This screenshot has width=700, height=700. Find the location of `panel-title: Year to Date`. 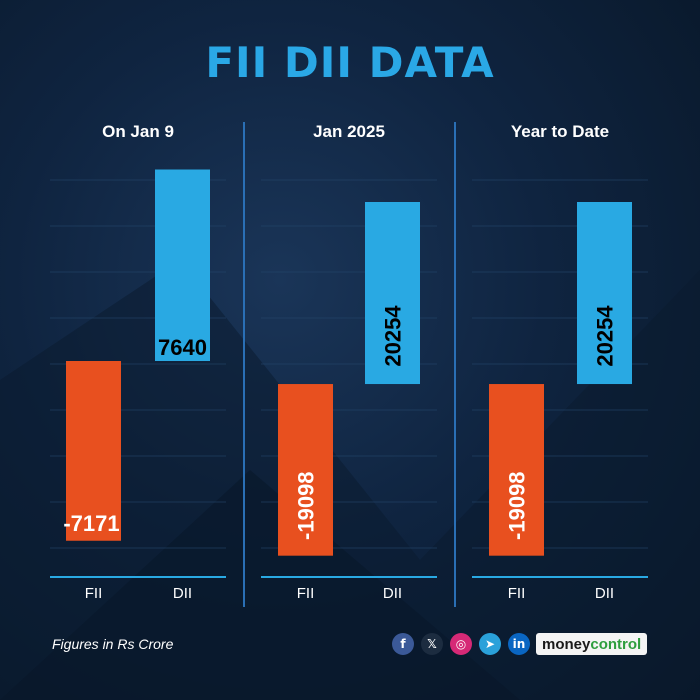

panel-title: Year to Date is located at coordinates (560, 131).